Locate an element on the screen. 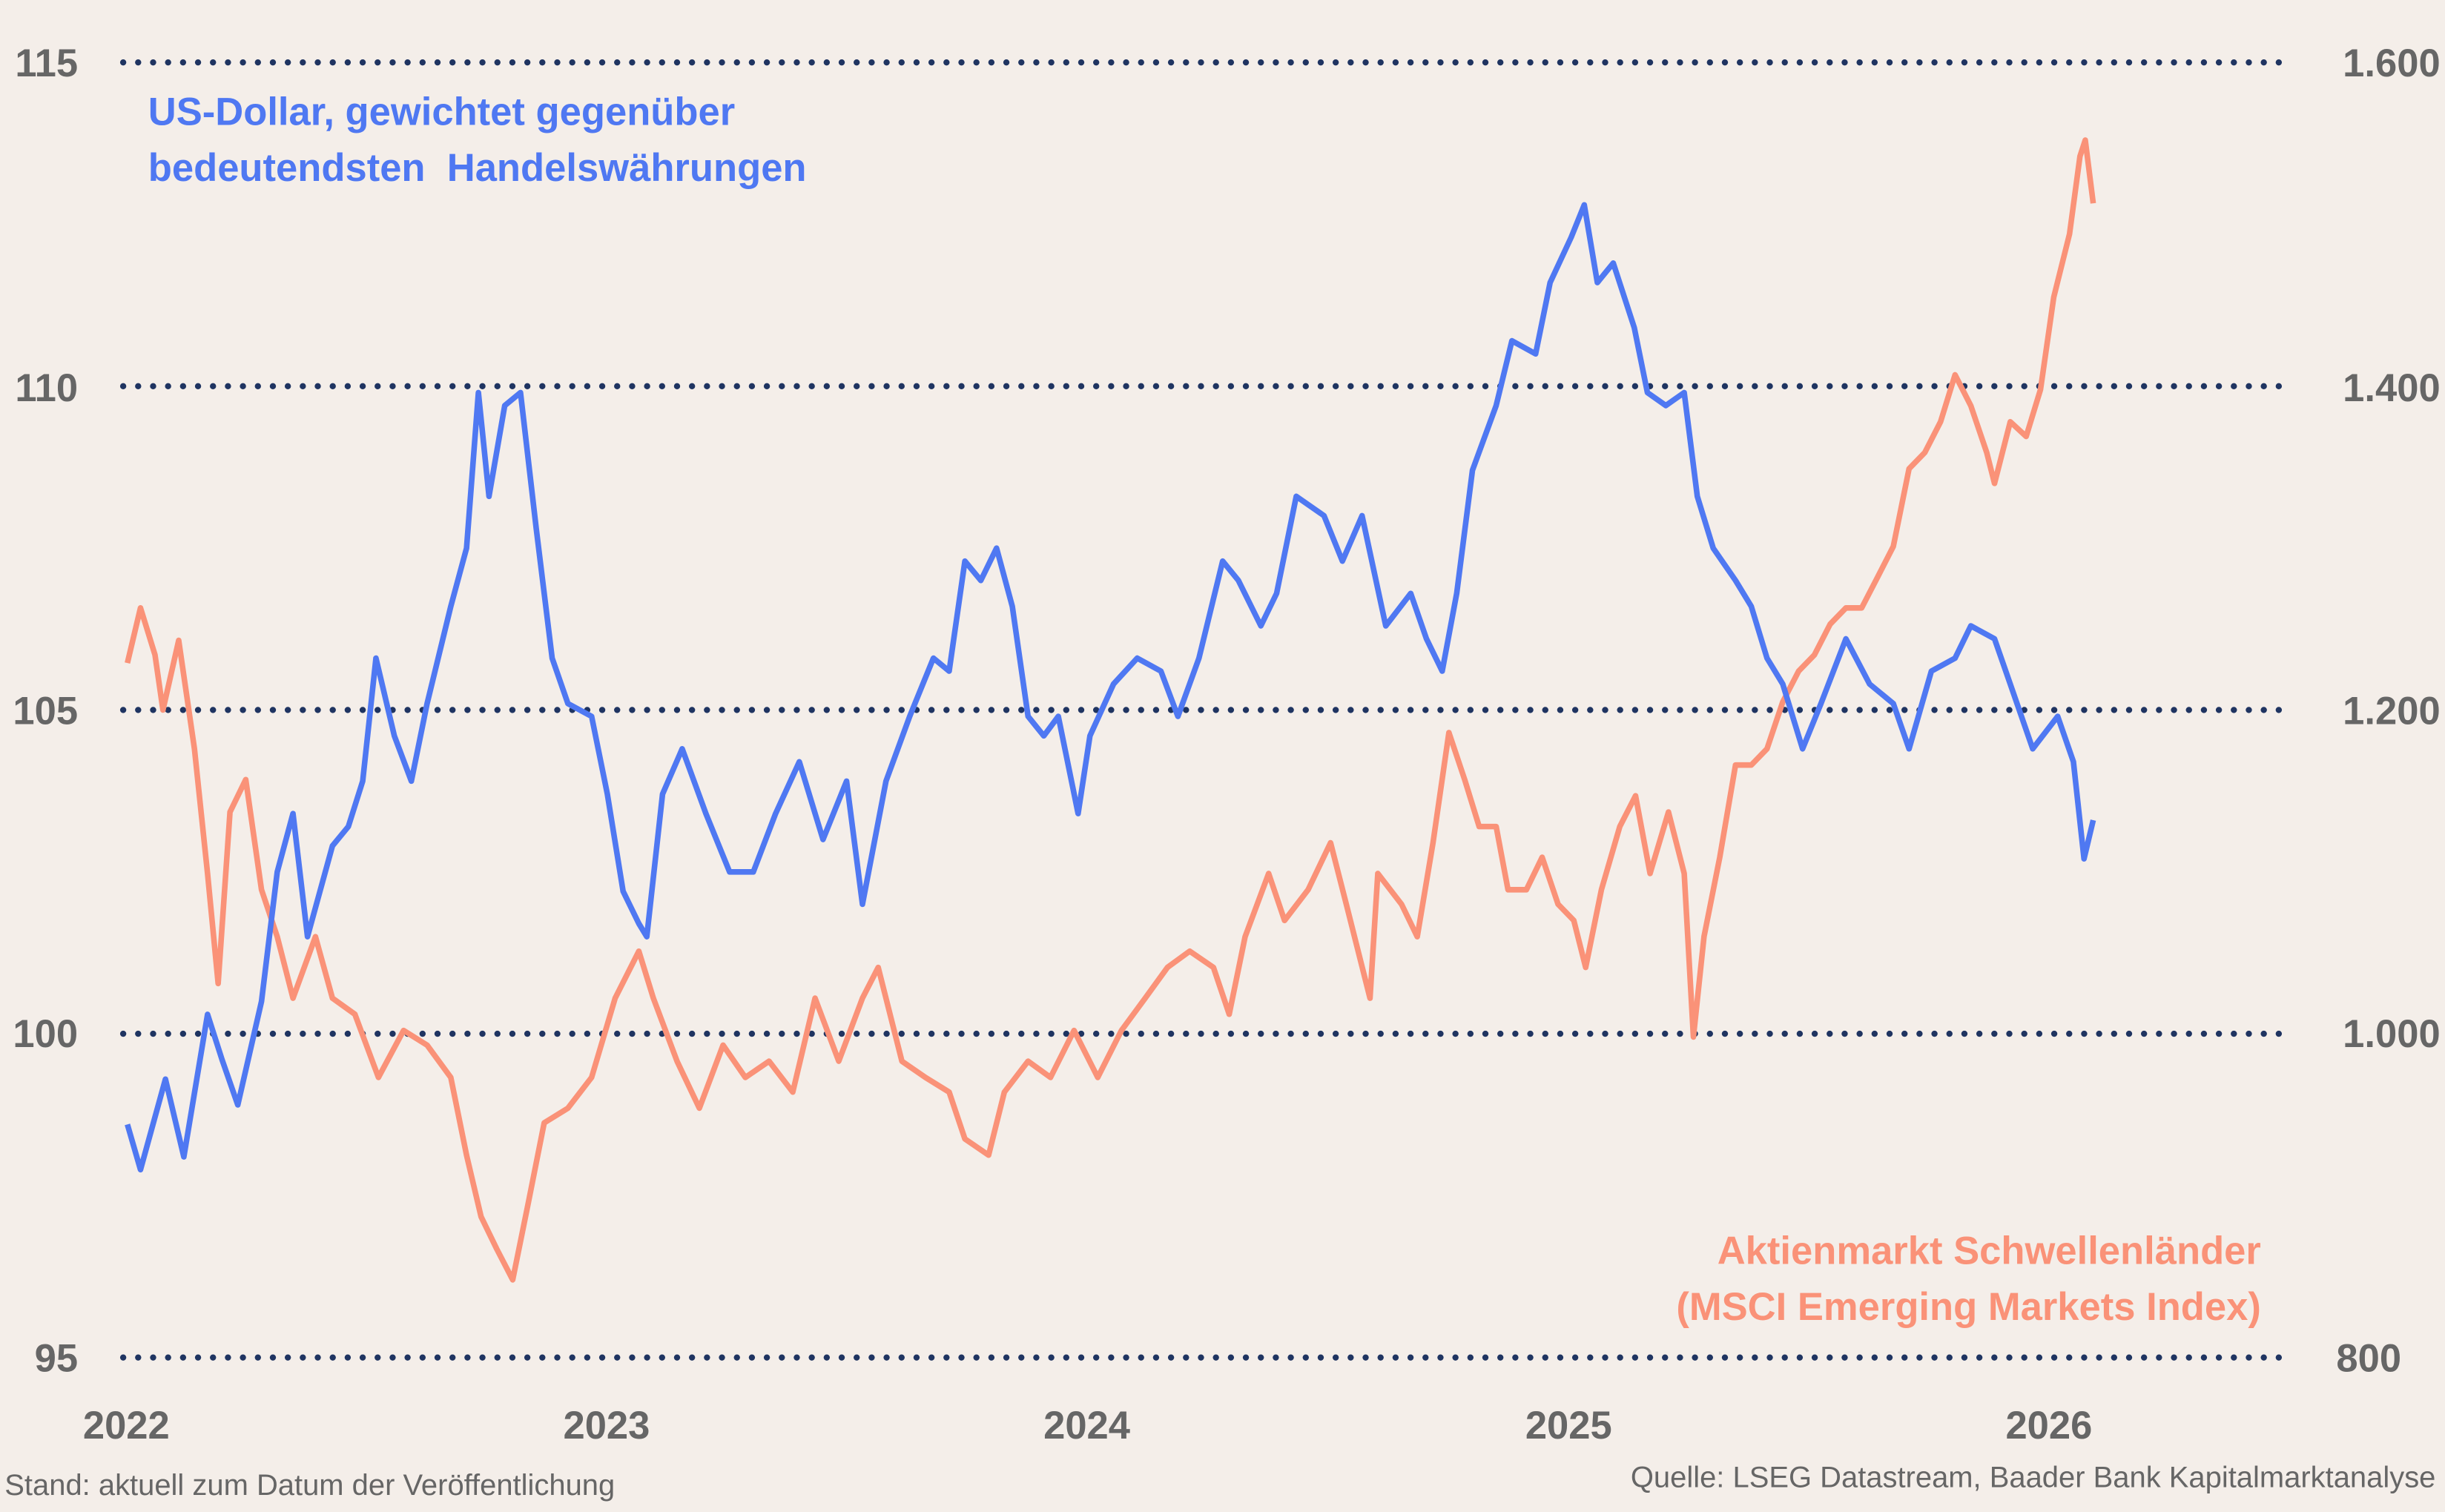 The image size is (2445, 1512). x-tick-label: 2023 is located at coordinates (606, 1425).